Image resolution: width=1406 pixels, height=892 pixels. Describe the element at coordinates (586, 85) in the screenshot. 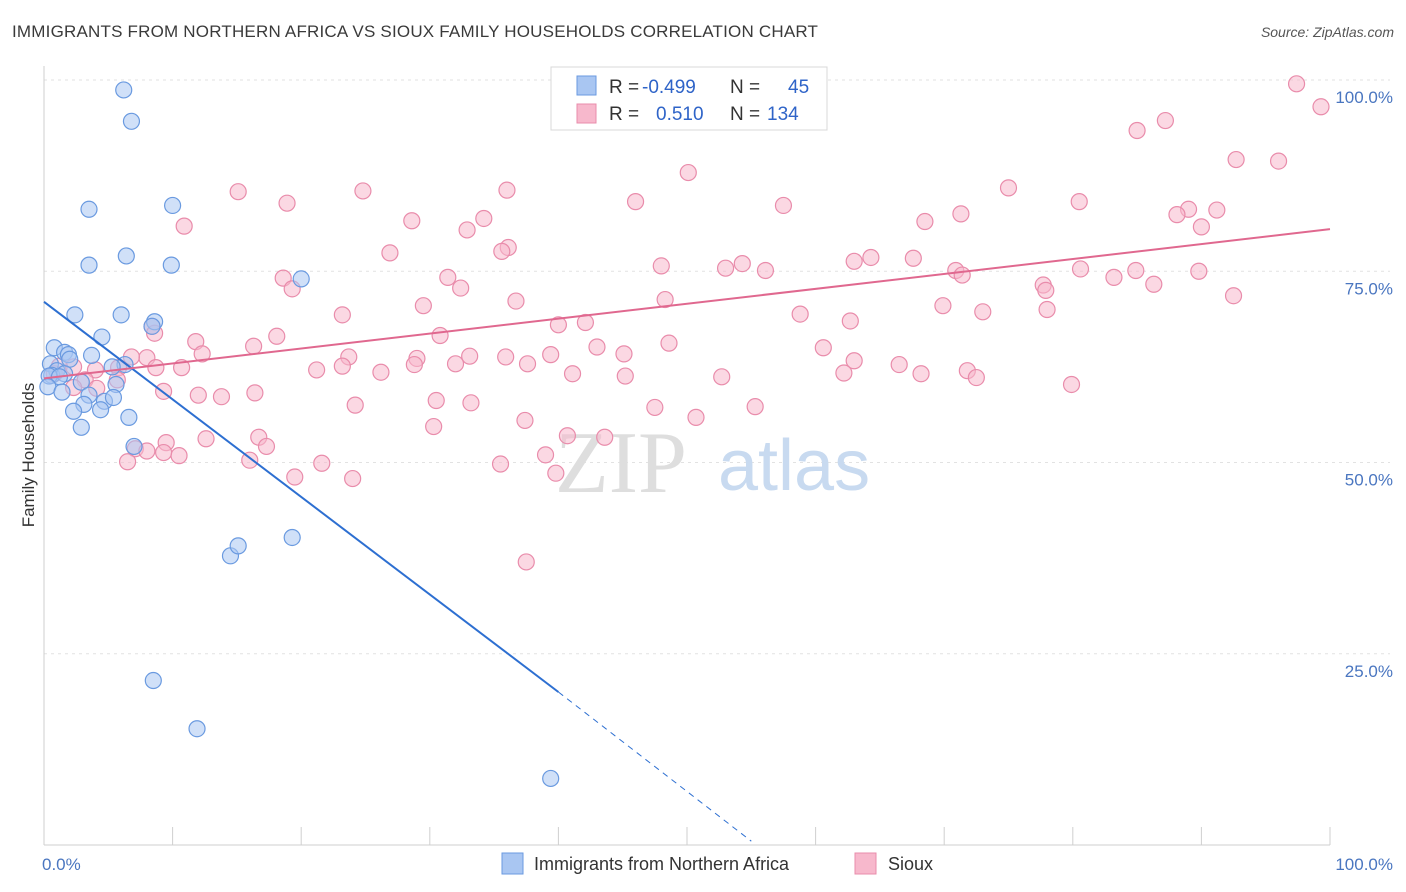

I see `legend-swatch-blue` at that location.